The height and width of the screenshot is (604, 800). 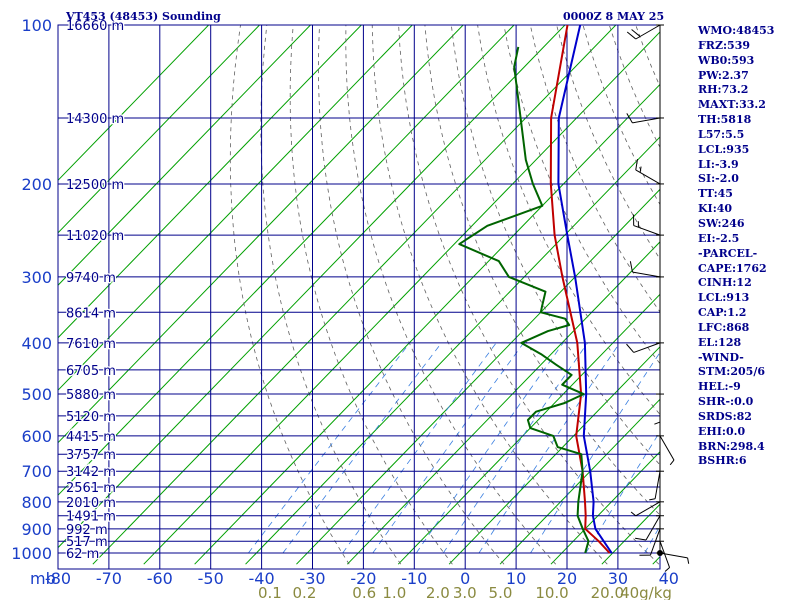 I want to click on index-line: WB0:593, so click(x=748, y=61).